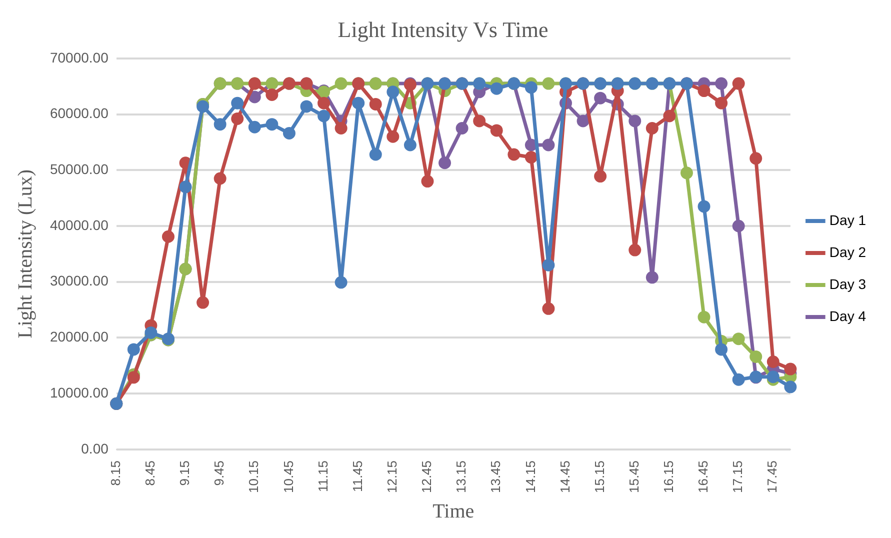 Image resolution: width=891 pixels, height=538 pixels. What do you see at coordinates (79, 168) in the screenshot?
I see `y-tick-label: 50000.00` at bounding box center [79, 168].